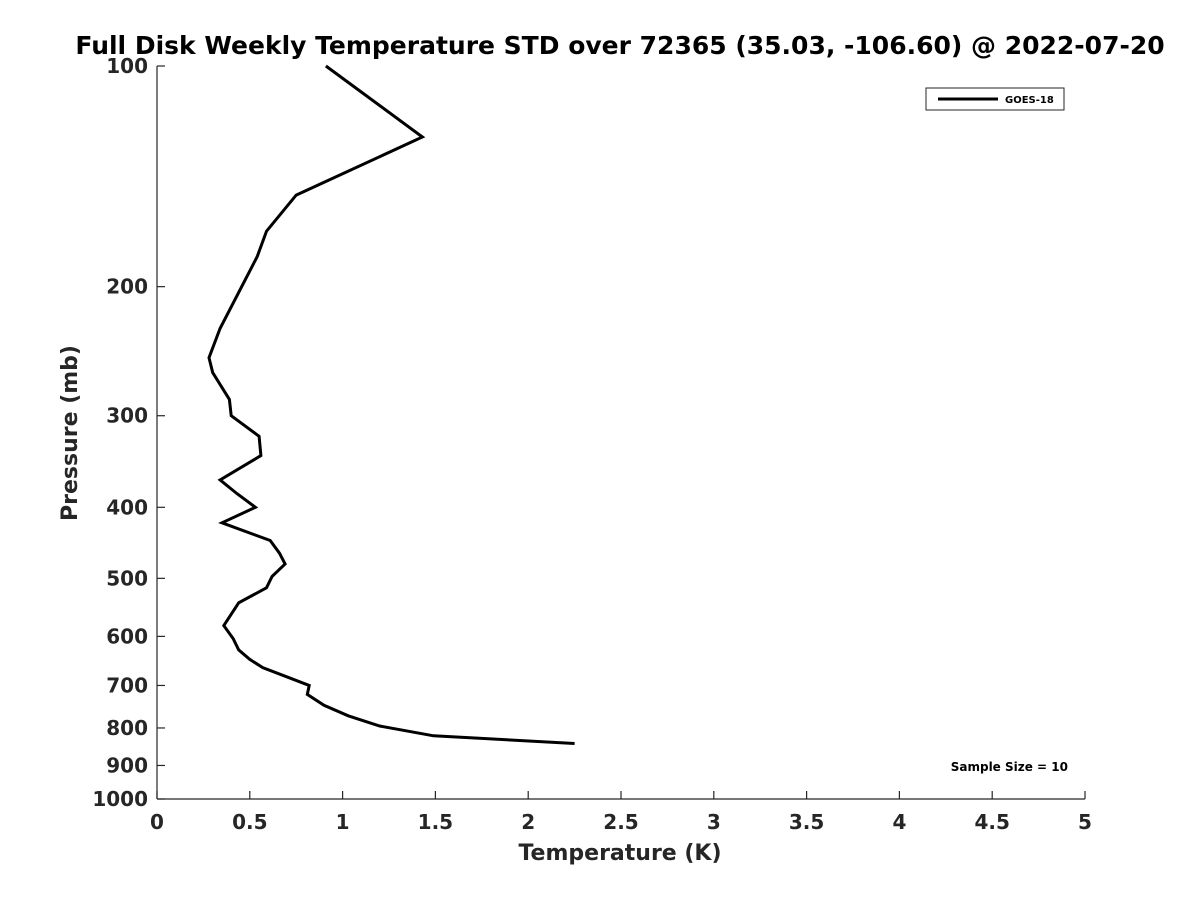 The image size is (1200, 900). Describe the element at coordinates (1009, 767) in the screenshot. I see `sample-size-annotation: Sample Size = 10` at that location.